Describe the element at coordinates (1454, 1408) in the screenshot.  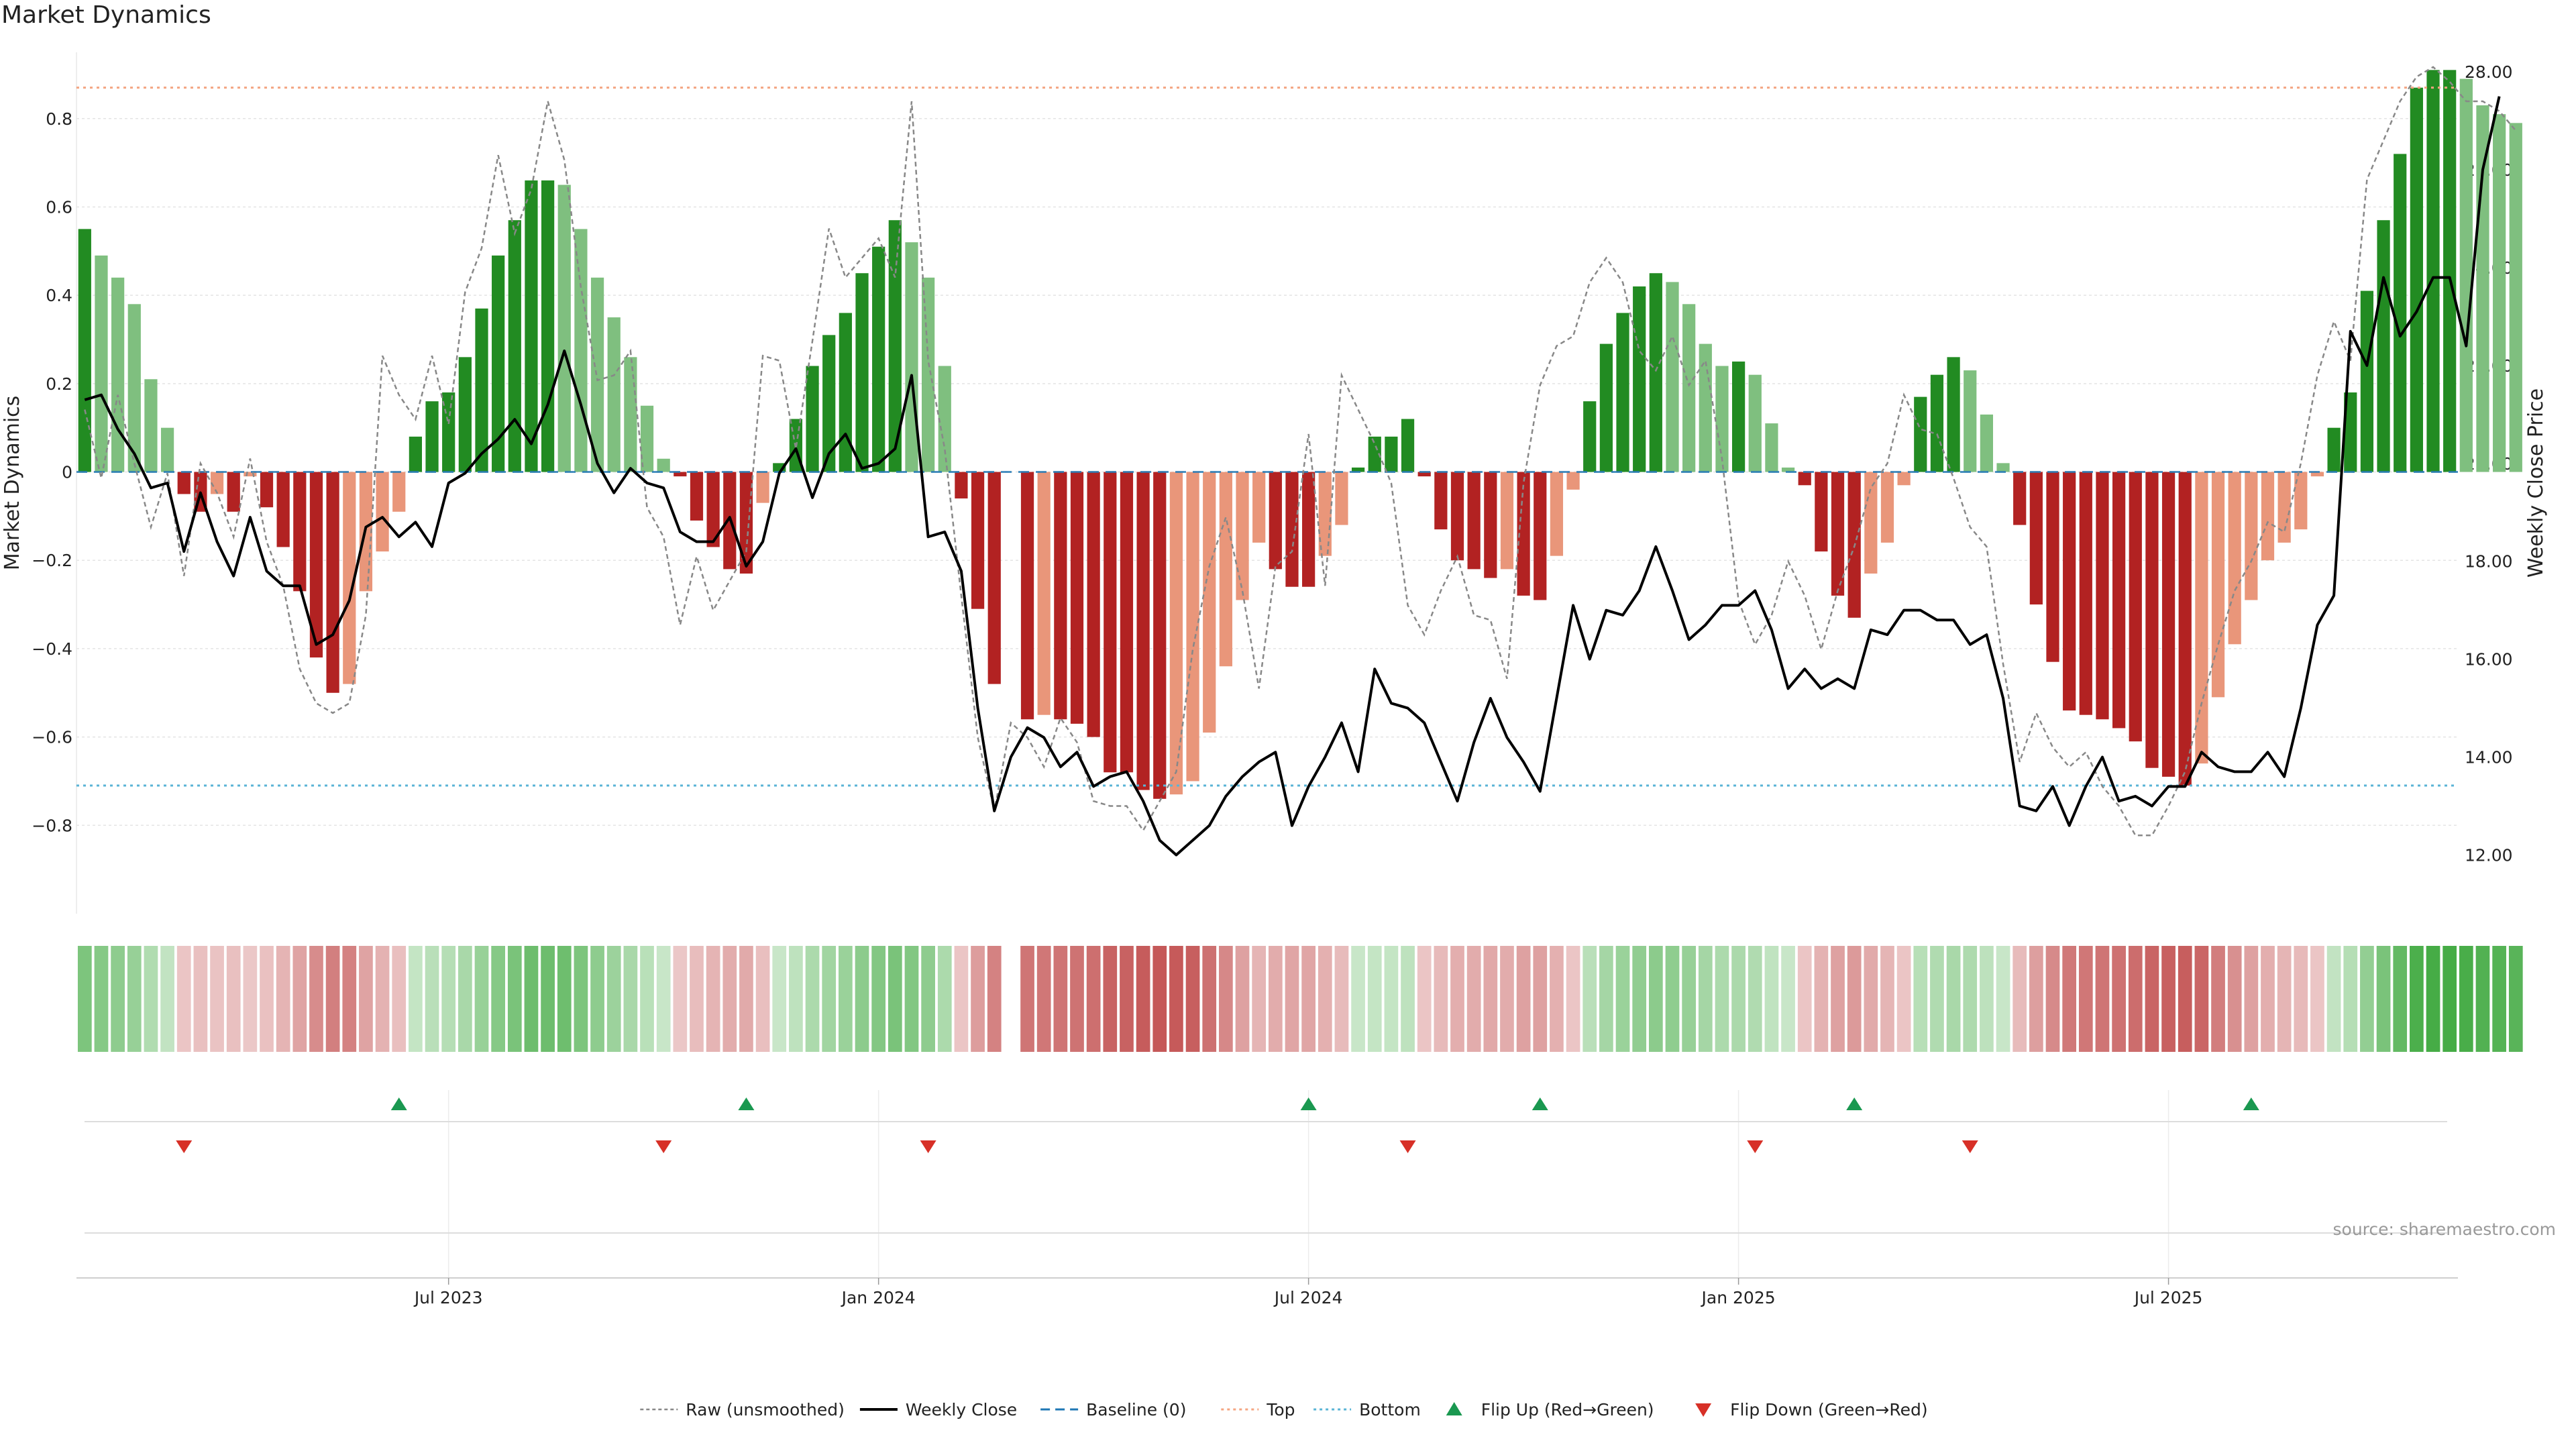
I see `legend-flip-up-icon` at that location.